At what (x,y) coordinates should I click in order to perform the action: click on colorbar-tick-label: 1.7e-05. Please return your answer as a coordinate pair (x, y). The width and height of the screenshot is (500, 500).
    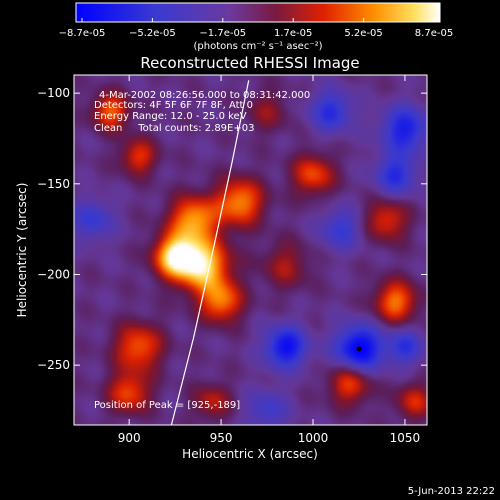
    Looking at the image, I should click on (293, 33).